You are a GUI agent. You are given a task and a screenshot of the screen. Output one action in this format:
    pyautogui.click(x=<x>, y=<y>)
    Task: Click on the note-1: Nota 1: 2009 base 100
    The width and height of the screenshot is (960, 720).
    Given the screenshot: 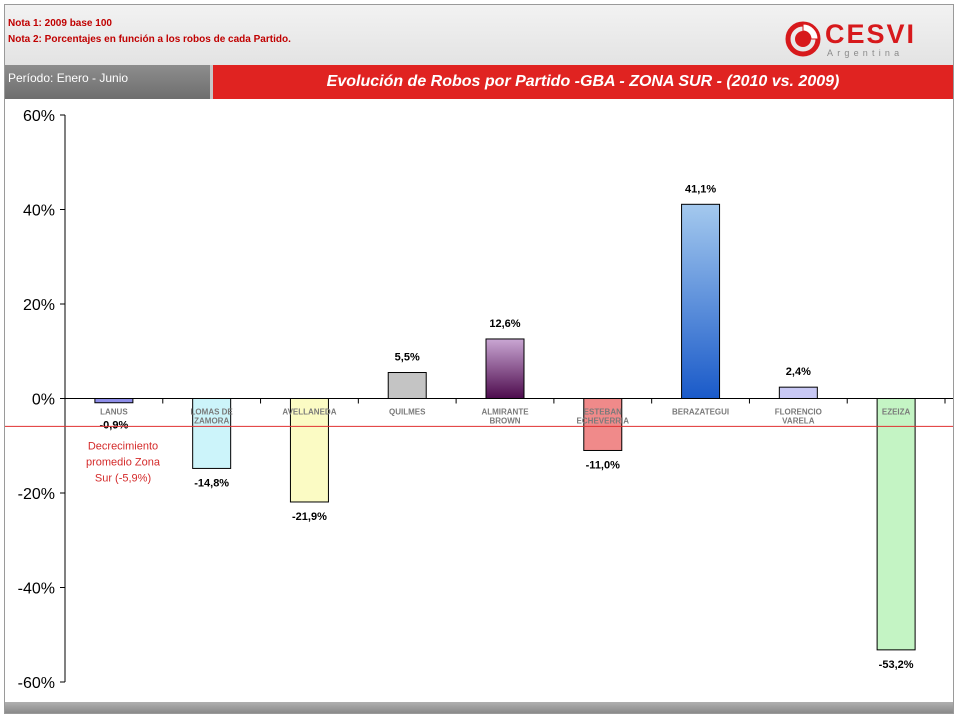 What is the action you would take?
    pyautogui.click(x=60, y=23)
    